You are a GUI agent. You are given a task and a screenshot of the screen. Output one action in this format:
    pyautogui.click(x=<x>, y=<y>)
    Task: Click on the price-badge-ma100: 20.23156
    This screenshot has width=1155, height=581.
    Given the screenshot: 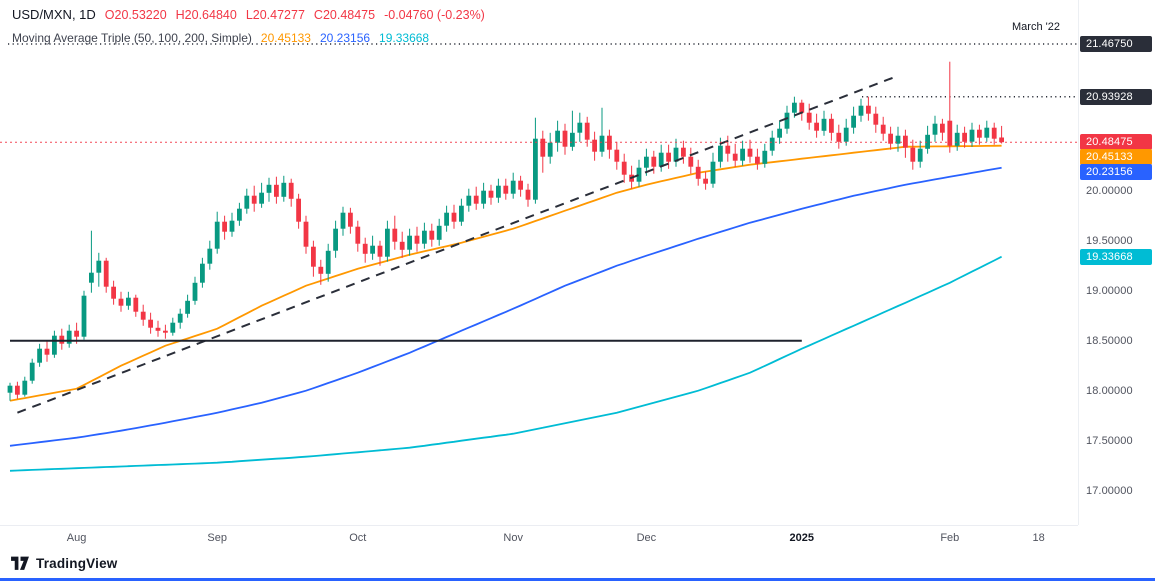 What is the action you would take?
    pyautogui.click(x=1116, y=172)
    